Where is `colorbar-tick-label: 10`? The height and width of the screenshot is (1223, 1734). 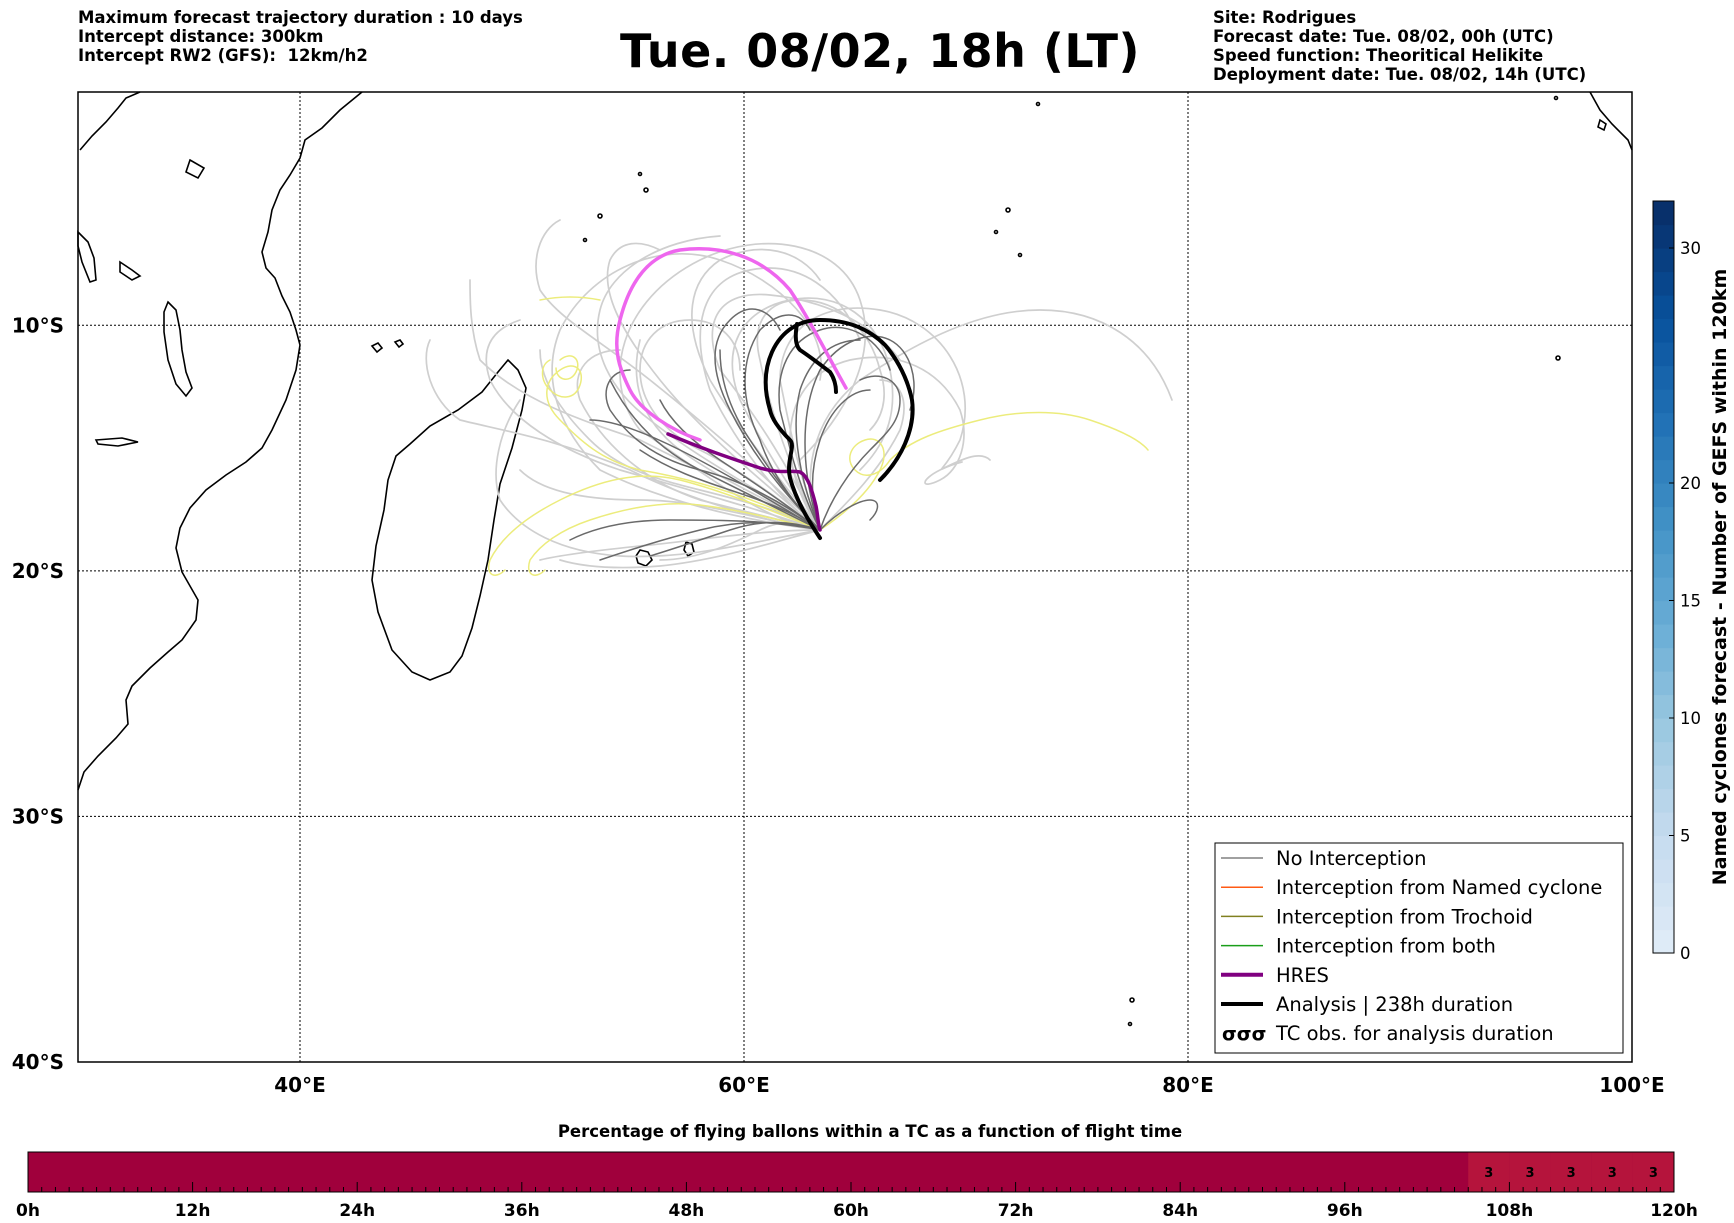
colorbar-tick-label: 10 is located at coordinates (1690, 718).